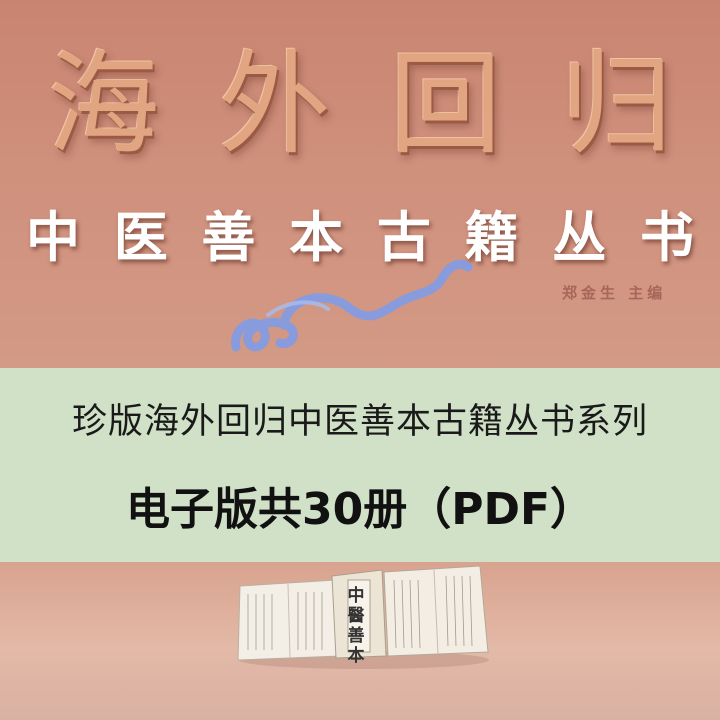 The image size is (720, 720). What do you see at coordinates (352, 305) in the screenshot?
I see `cloud-ornament-icon` at bounding box center [352, 305].